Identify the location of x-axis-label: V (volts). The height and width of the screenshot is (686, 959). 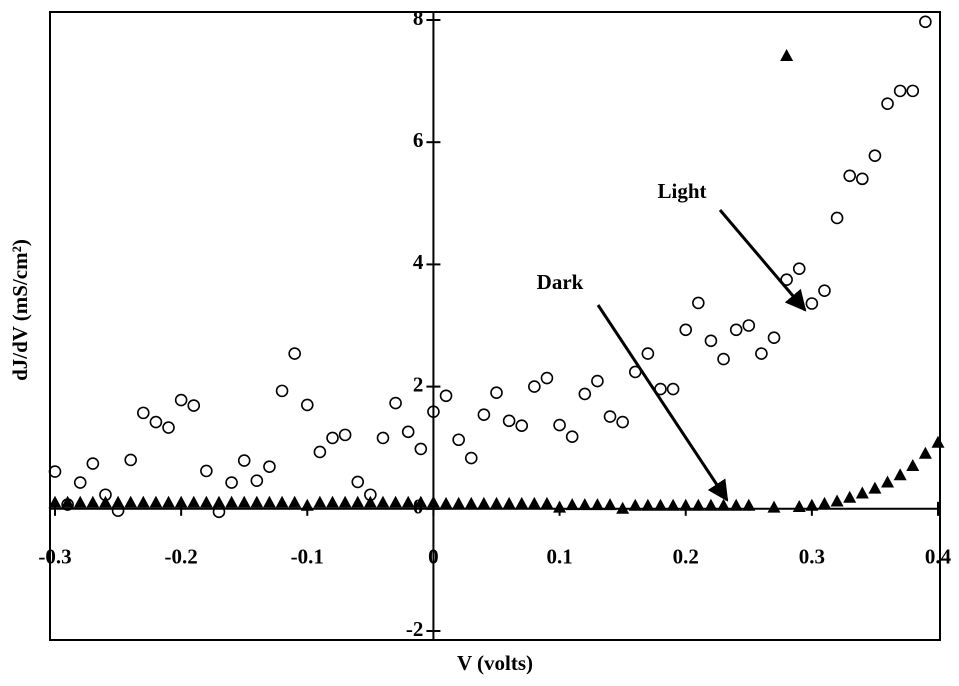
(495, 663).